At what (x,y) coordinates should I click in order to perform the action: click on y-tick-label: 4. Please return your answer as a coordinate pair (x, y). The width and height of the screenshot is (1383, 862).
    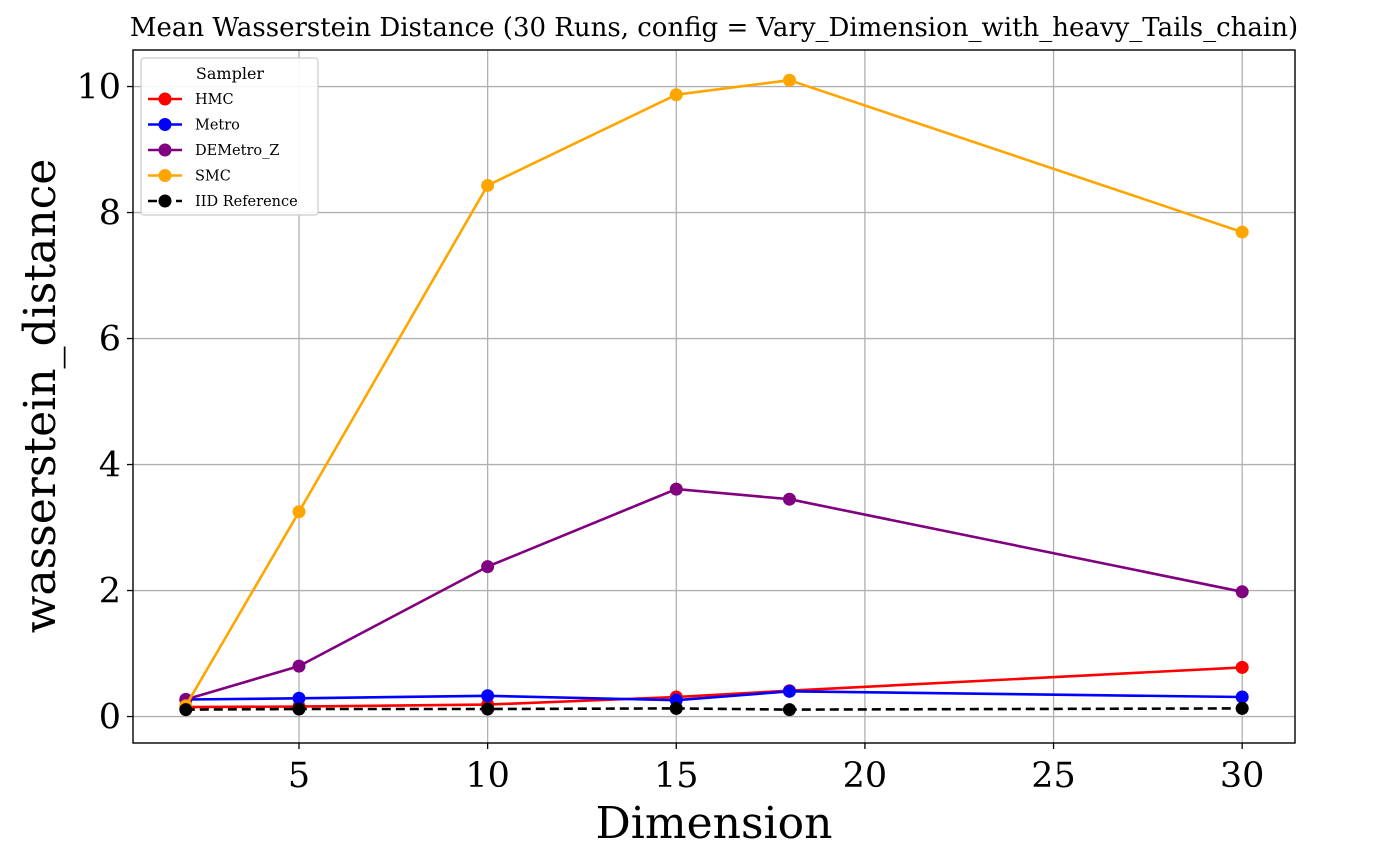
    Looking at the image, I should click on (110, 466).